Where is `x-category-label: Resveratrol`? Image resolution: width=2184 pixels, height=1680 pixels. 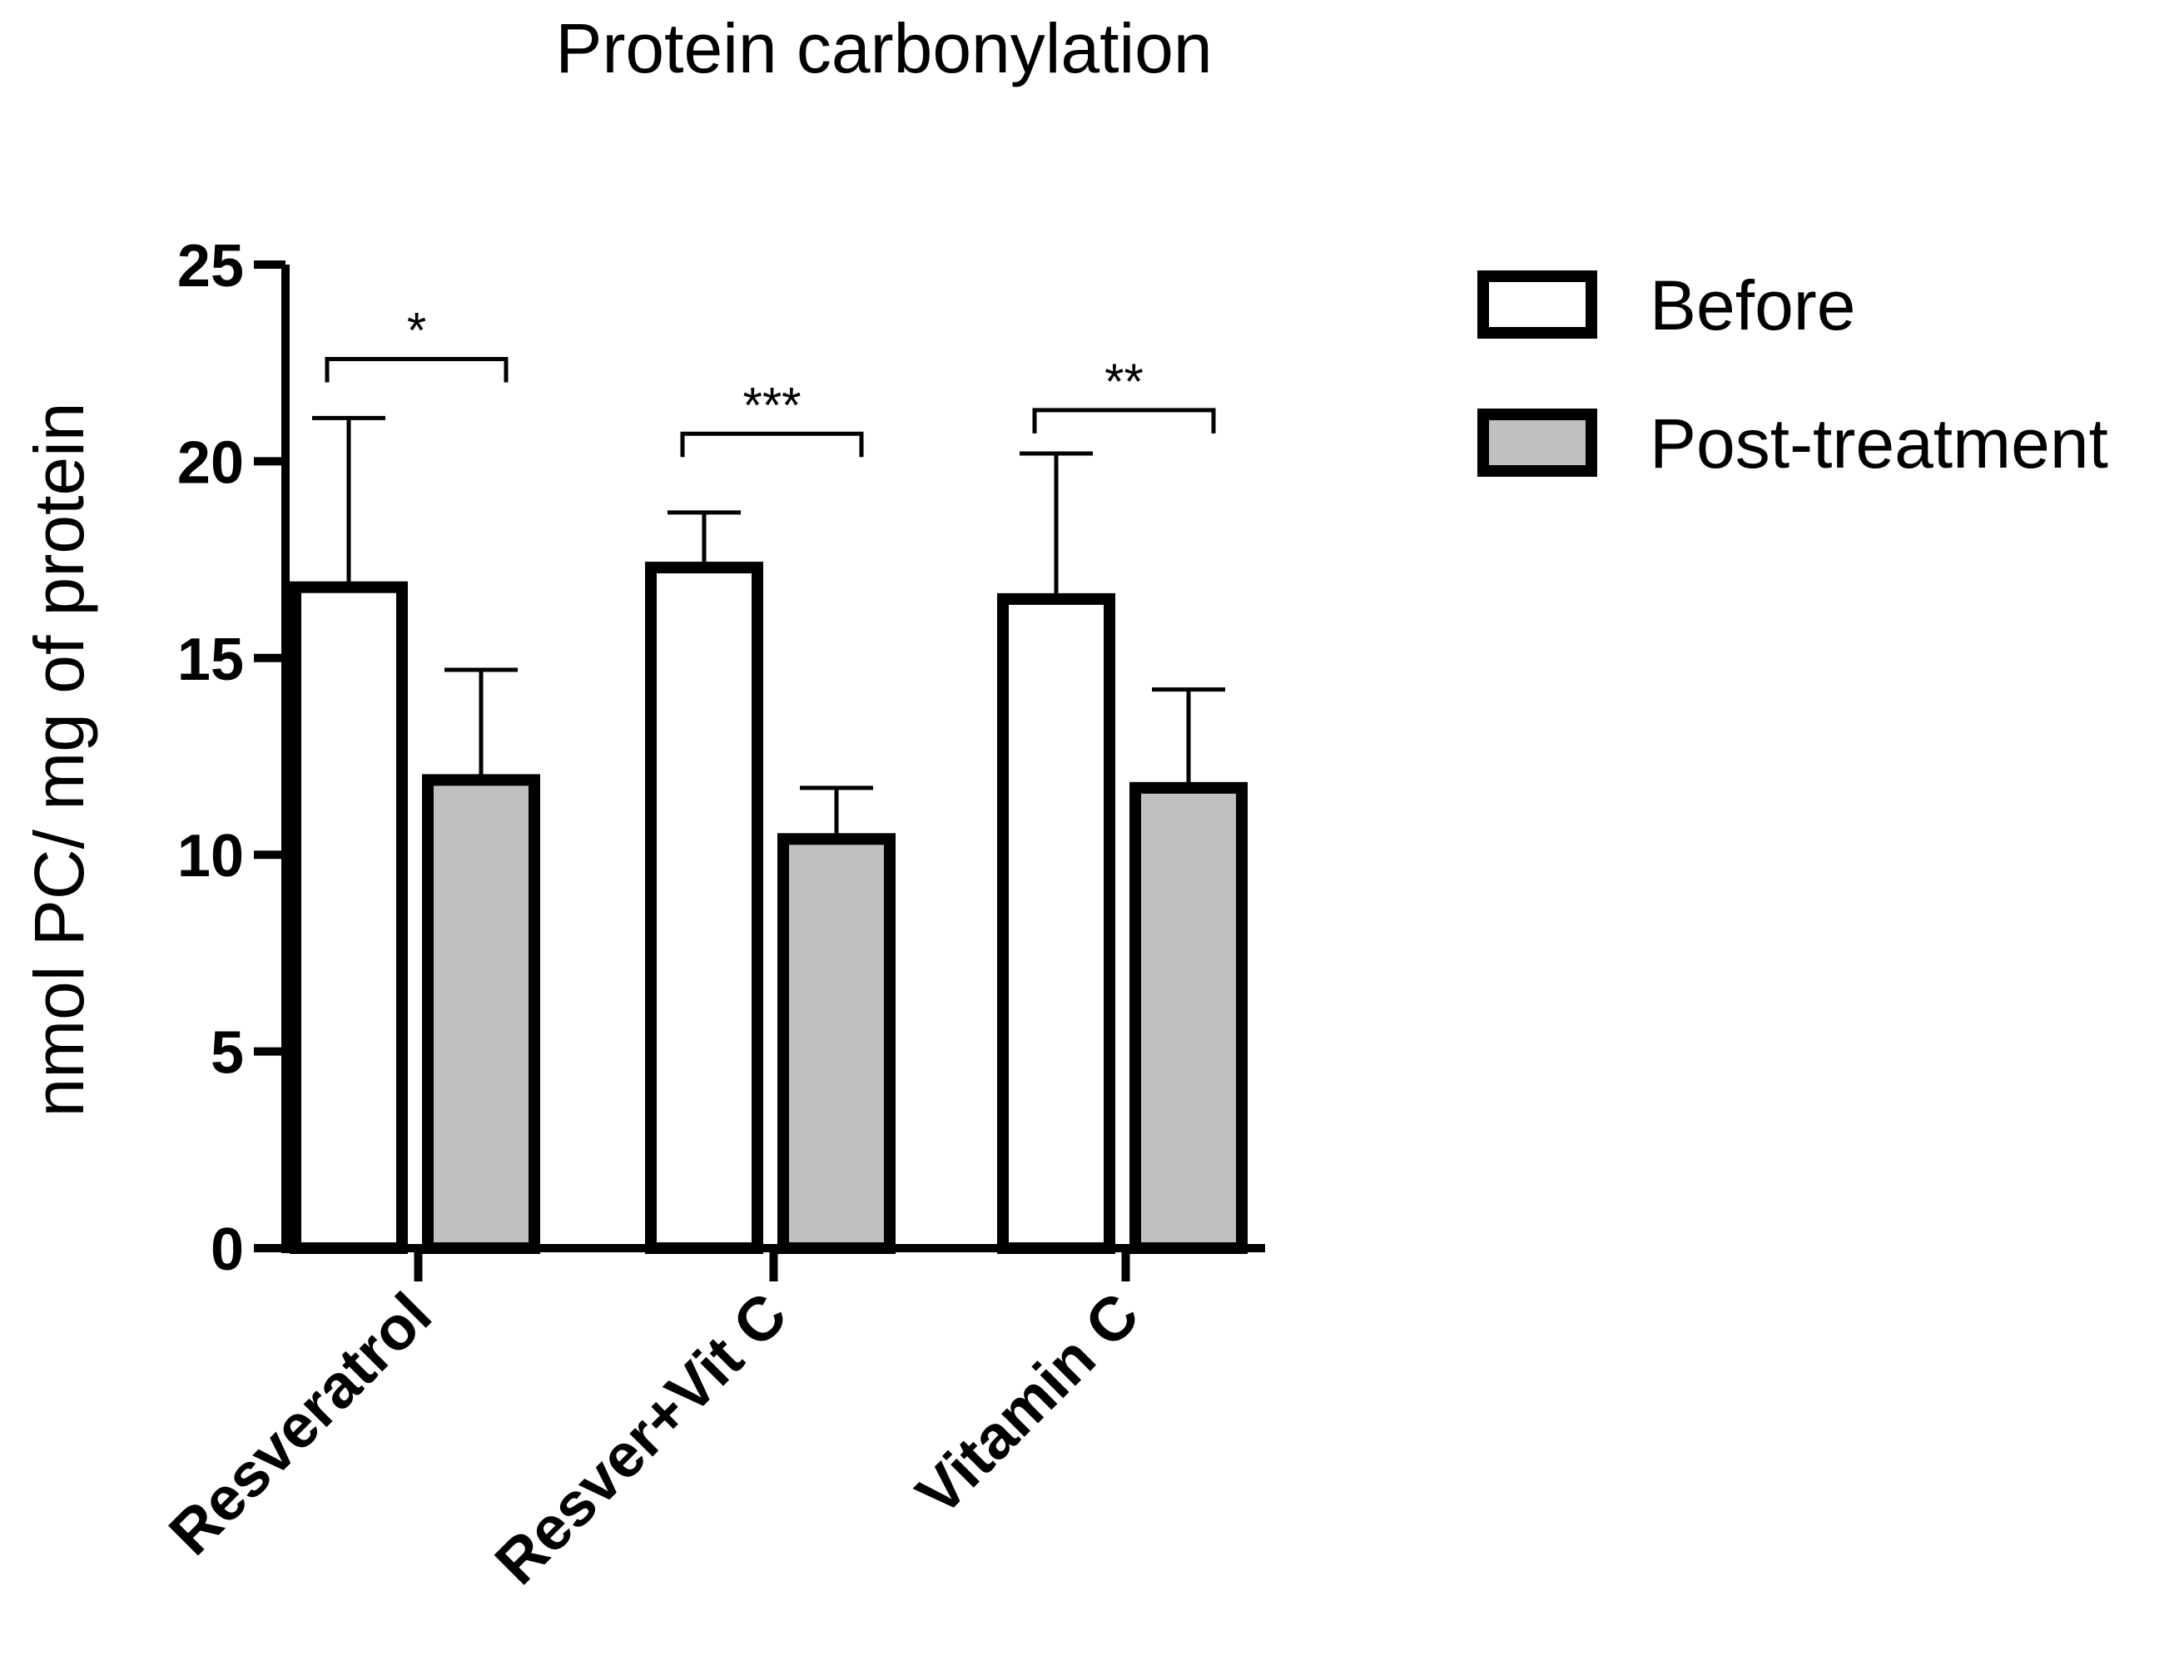
x-category-label: Resveratrol is located at coordinates (300, 1424).